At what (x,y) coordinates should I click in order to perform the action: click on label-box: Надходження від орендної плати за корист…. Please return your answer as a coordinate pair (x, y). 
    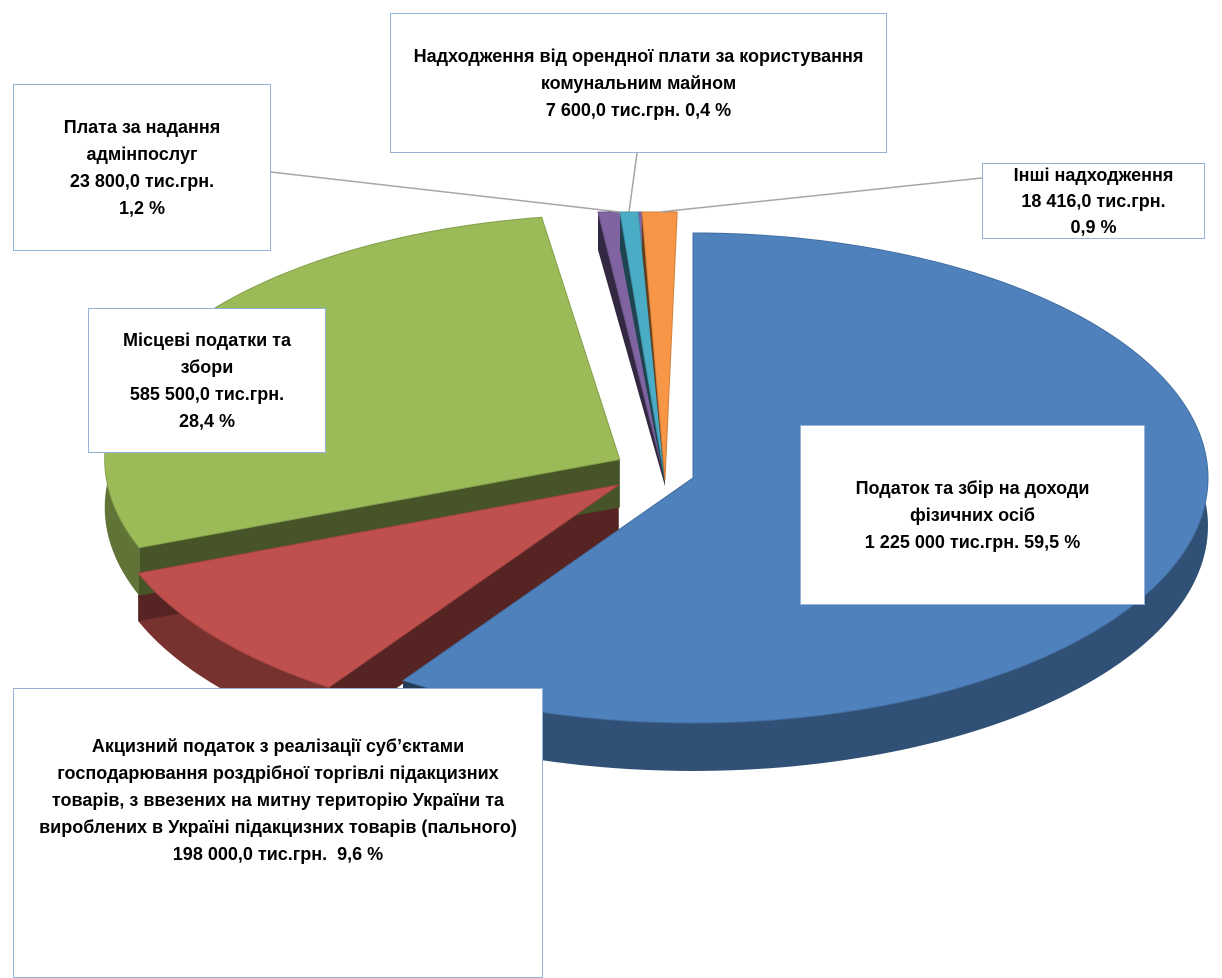
    Looking at the image, I should click on (638, 83).